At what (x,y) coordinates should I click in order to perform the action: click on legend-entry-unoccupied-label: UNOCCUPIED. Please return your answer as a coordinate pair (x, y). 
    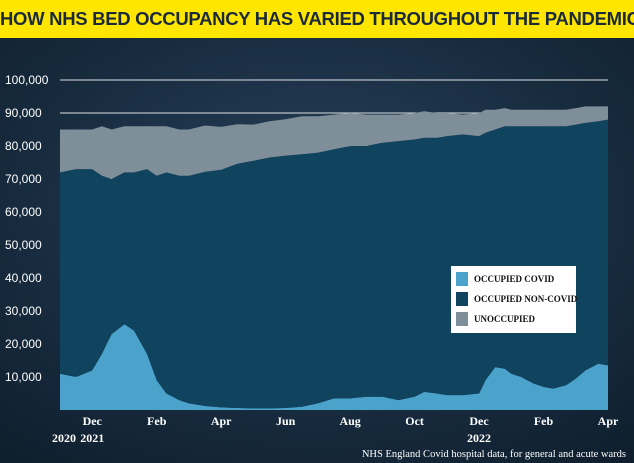
    Looking at the image, I should click on (505, 319).